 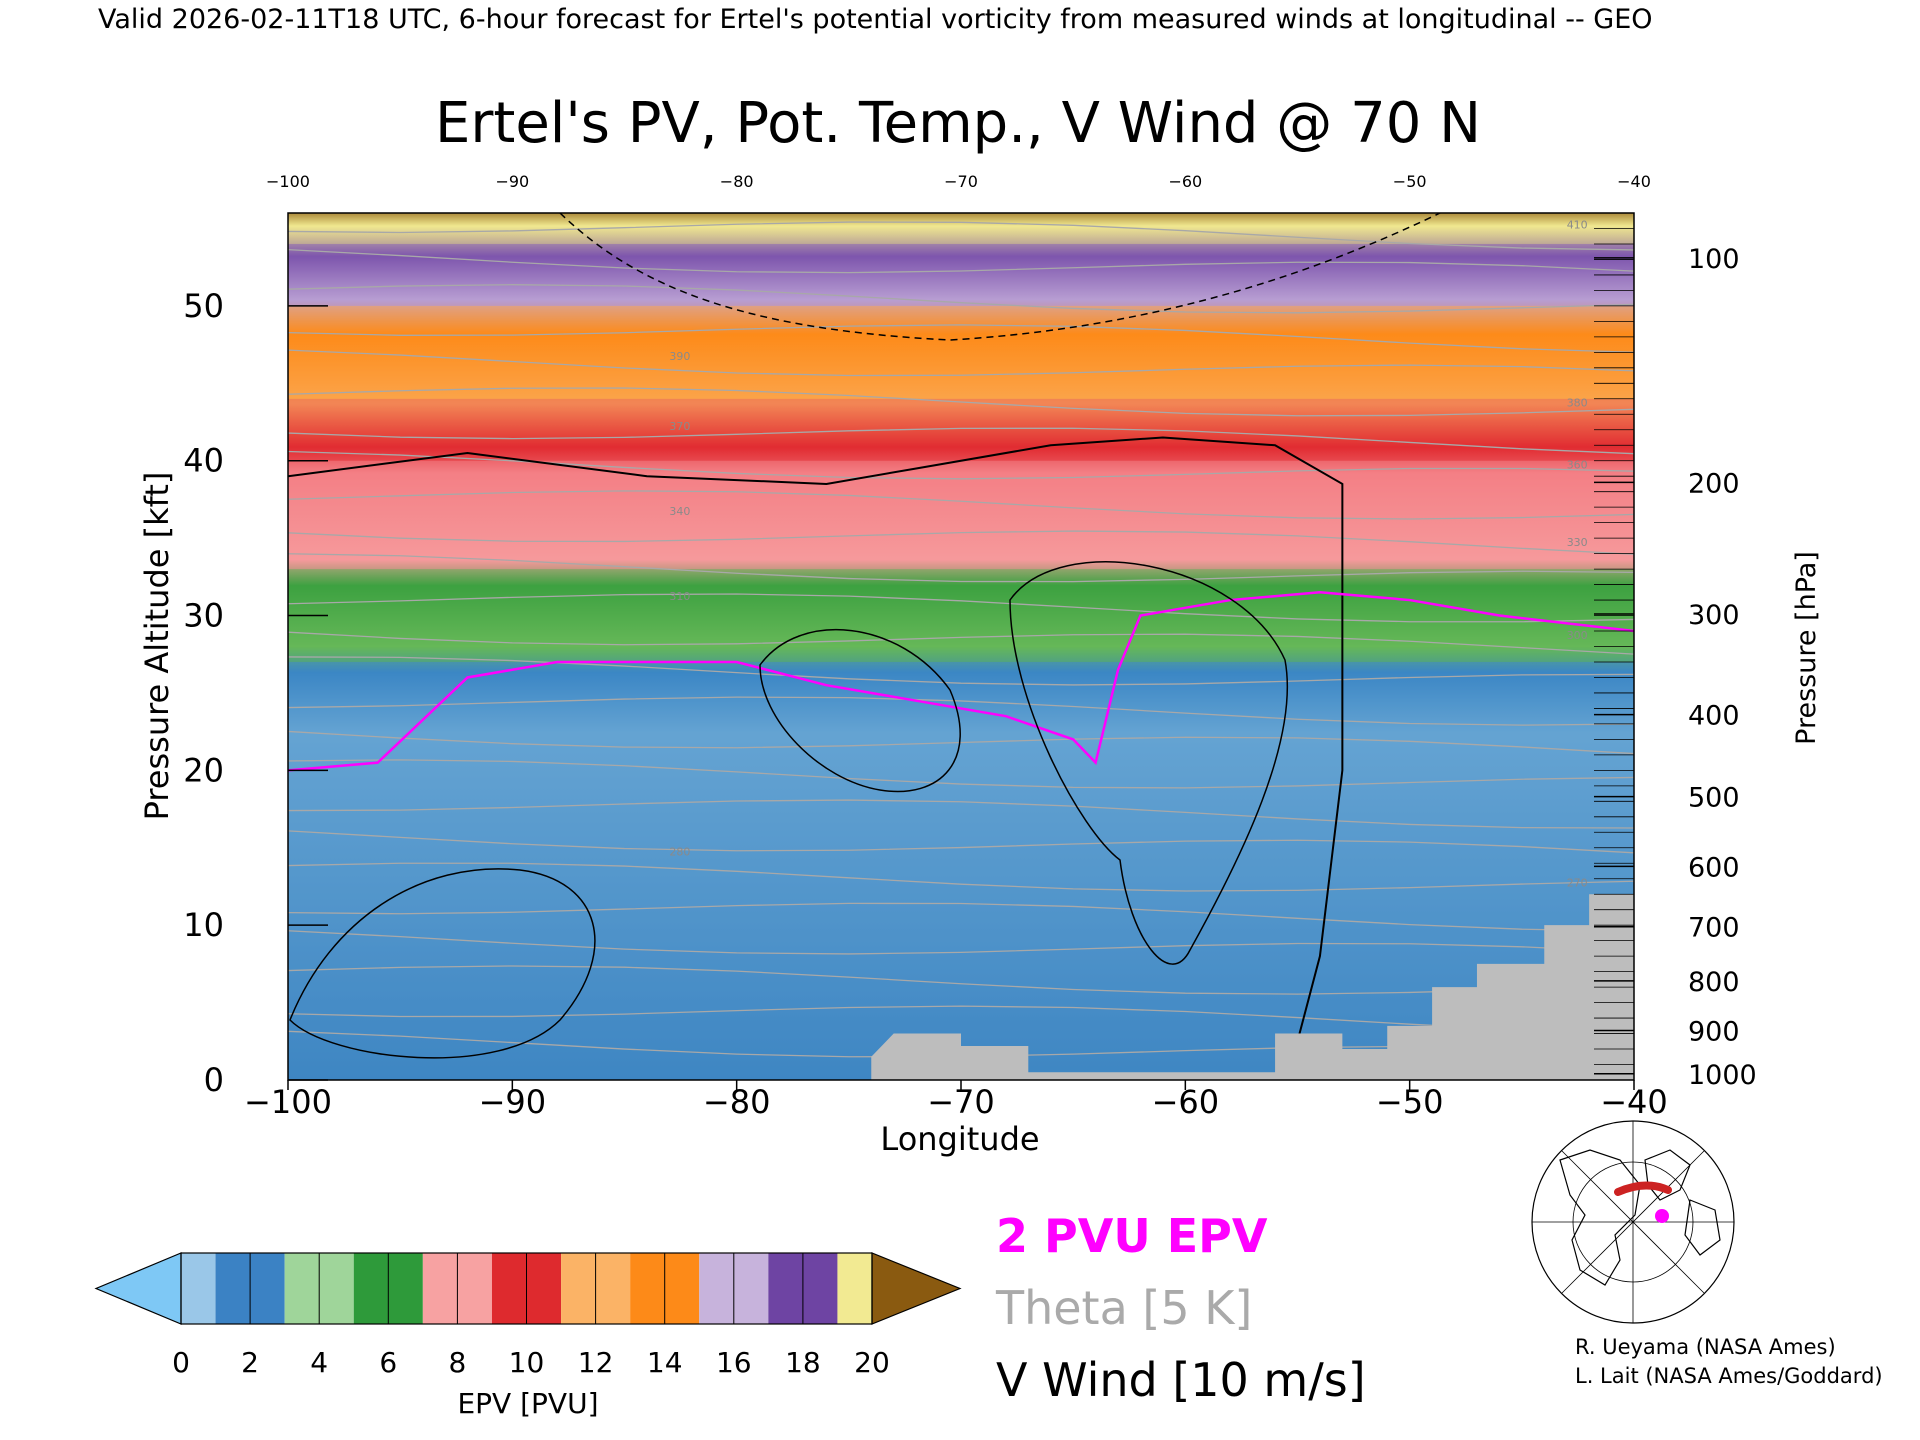 What do you see at coordinates (1705, 1347) in the screenshot?
I see `credit-line-1: R. Ueyama (NASA Ames)` at bounding box center [1705, 1347].